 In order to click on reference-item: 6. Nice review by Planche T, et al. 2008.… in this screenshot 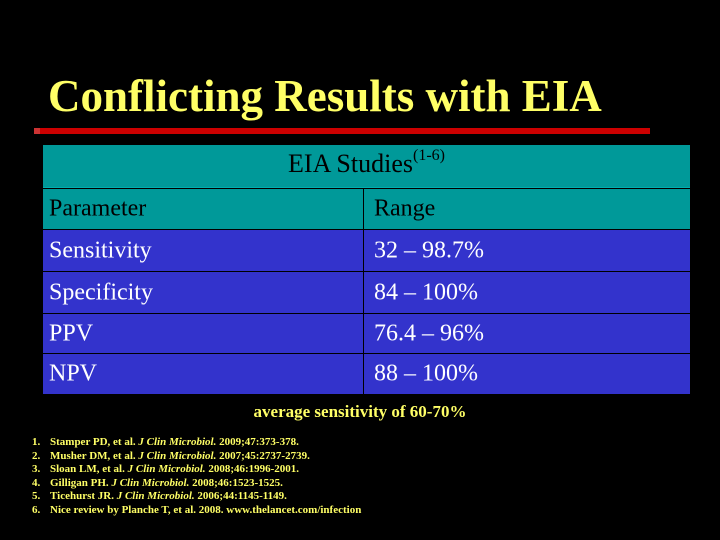, I will do `click(196, 511)`.